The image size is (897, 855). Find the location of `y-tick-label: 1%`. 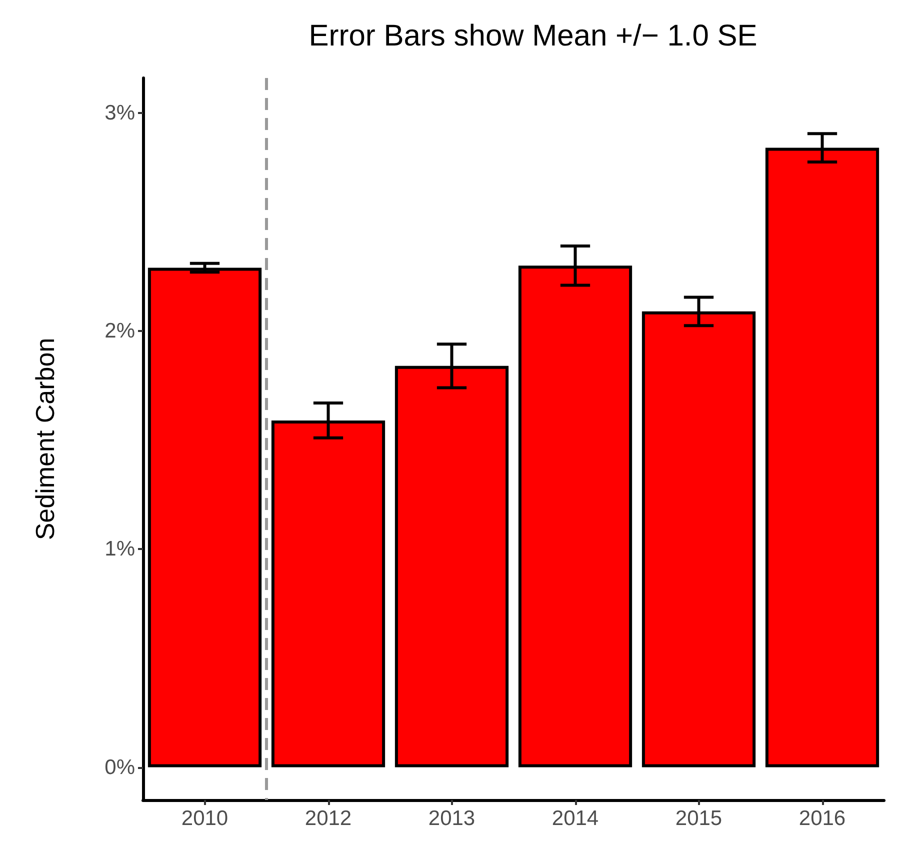

y-tick-label: 1% is located at coordinates (119, 549).